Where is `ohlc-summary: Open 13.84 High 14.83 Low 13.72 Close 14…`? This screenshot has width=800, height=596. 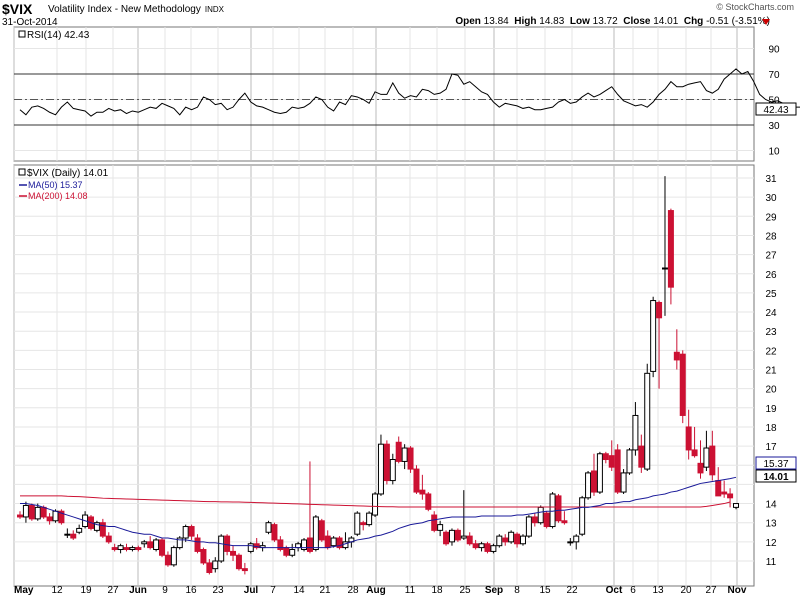 ohlc-summary: Open 13.84 High 14.83 Low 13.72 Close 14… is located at coordinates (612, 21).